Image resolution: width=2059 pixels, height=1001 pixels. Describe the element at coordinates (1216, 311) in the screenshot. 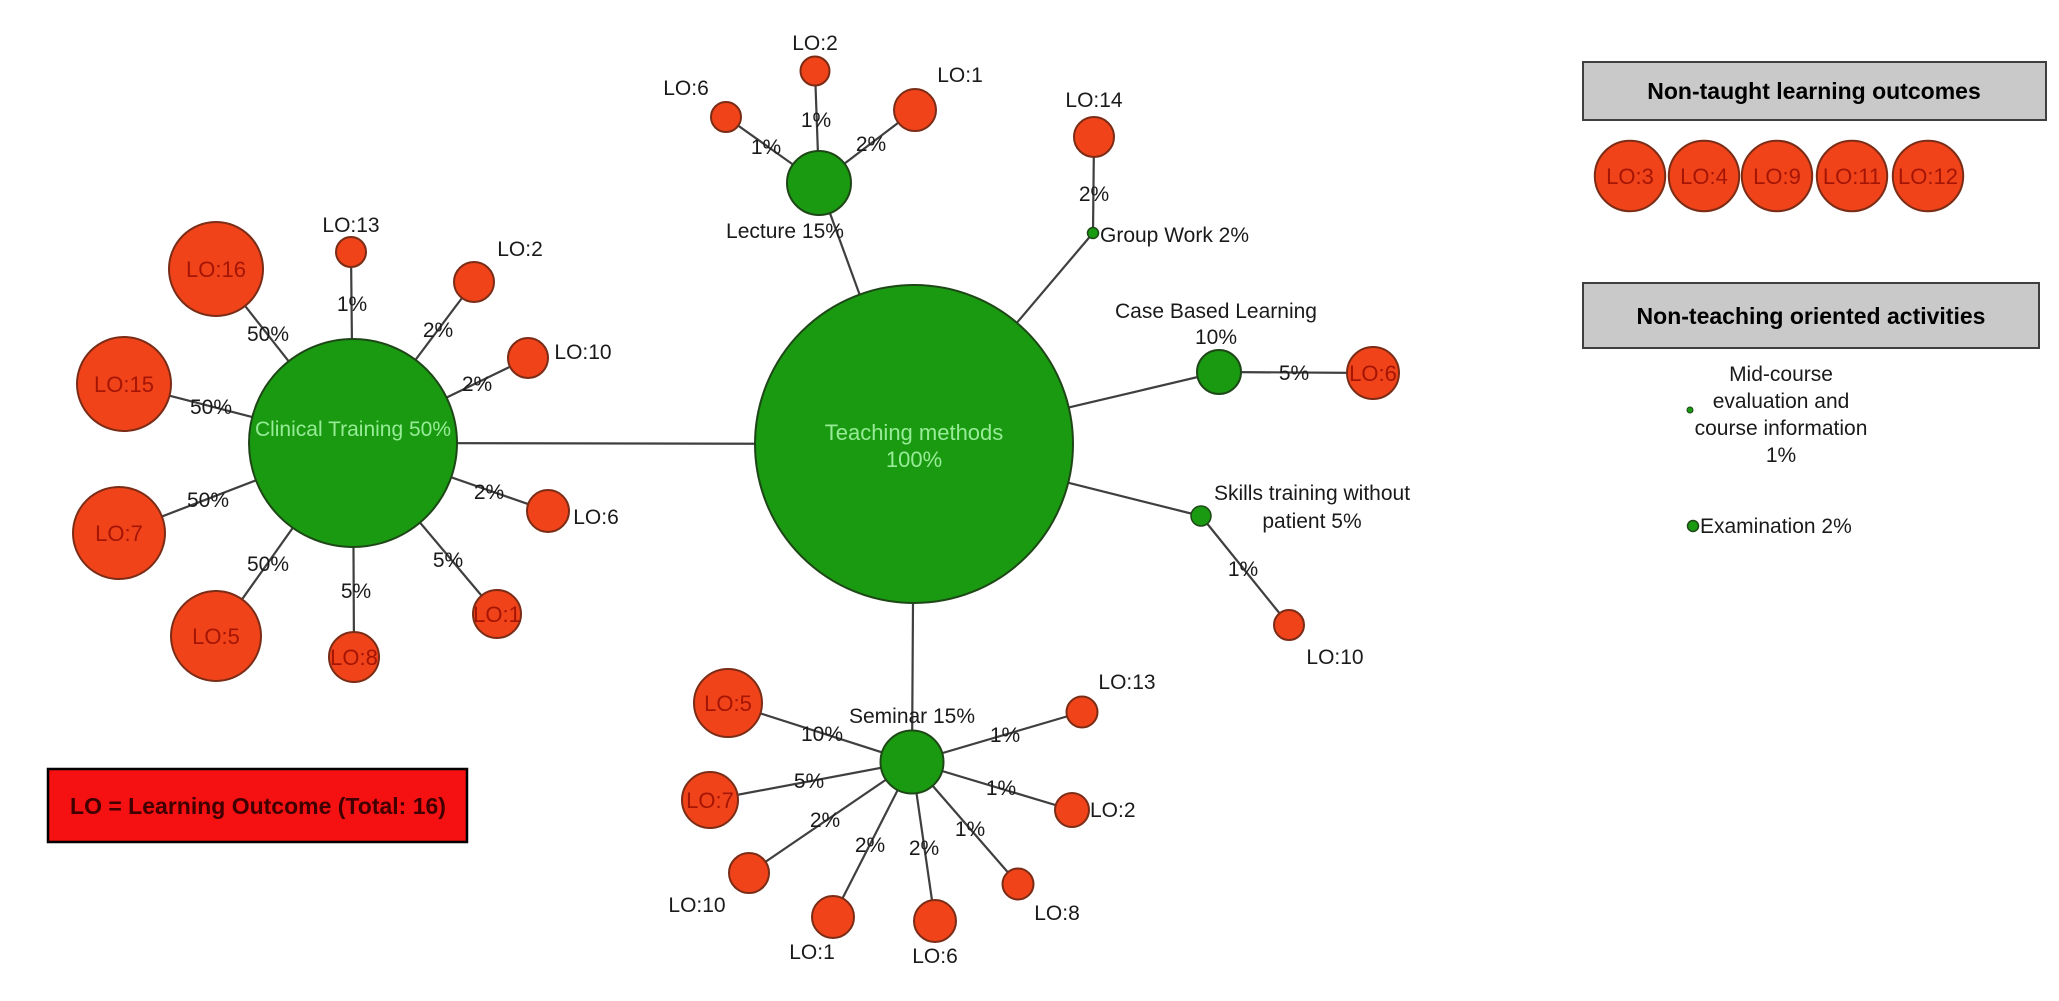

I see `svg-text: Case Based Learning` at that location.